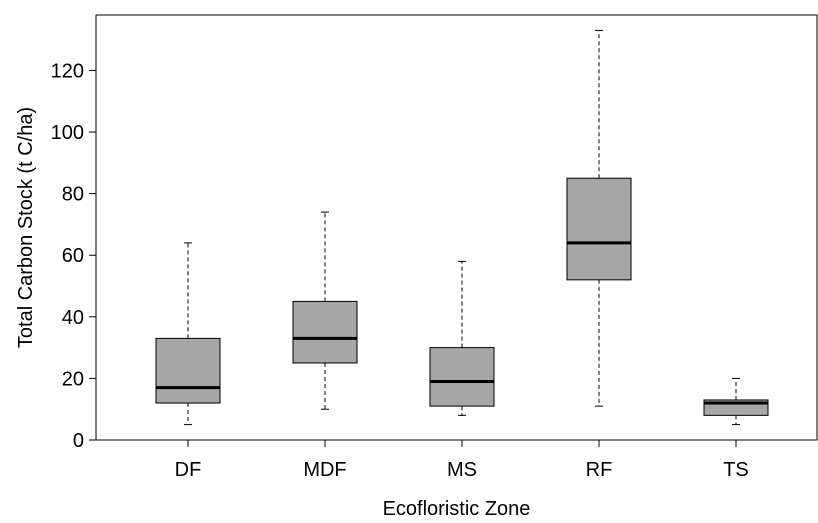  I want to click on y-tick-label-80: 80, so click(73, 195).